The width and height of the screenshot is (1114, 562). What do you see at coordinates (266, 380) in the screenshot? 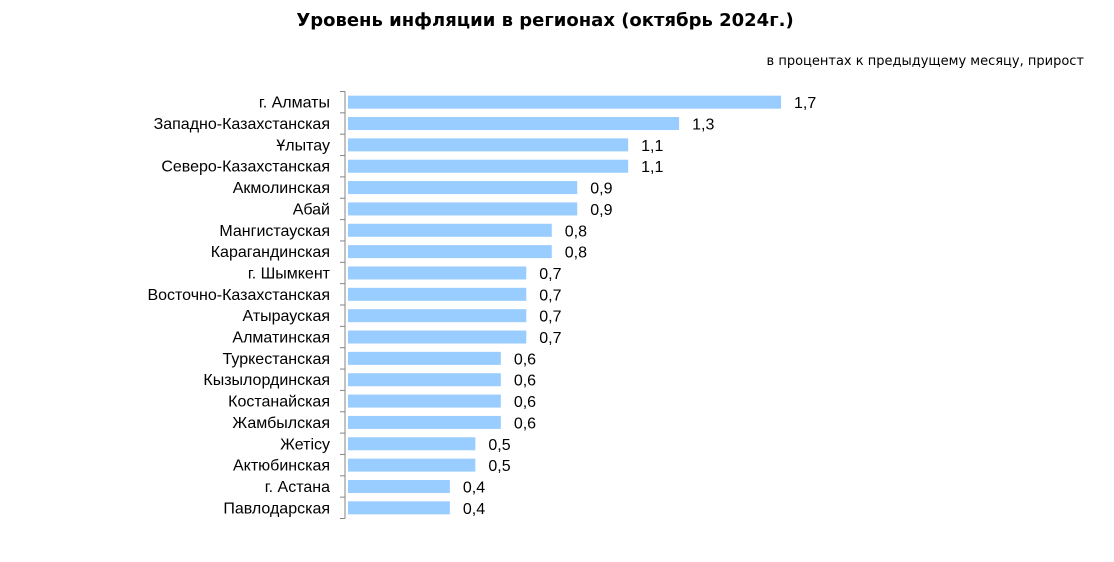
I see `category-label: Кызылординская` at bounding box center [266, 380].